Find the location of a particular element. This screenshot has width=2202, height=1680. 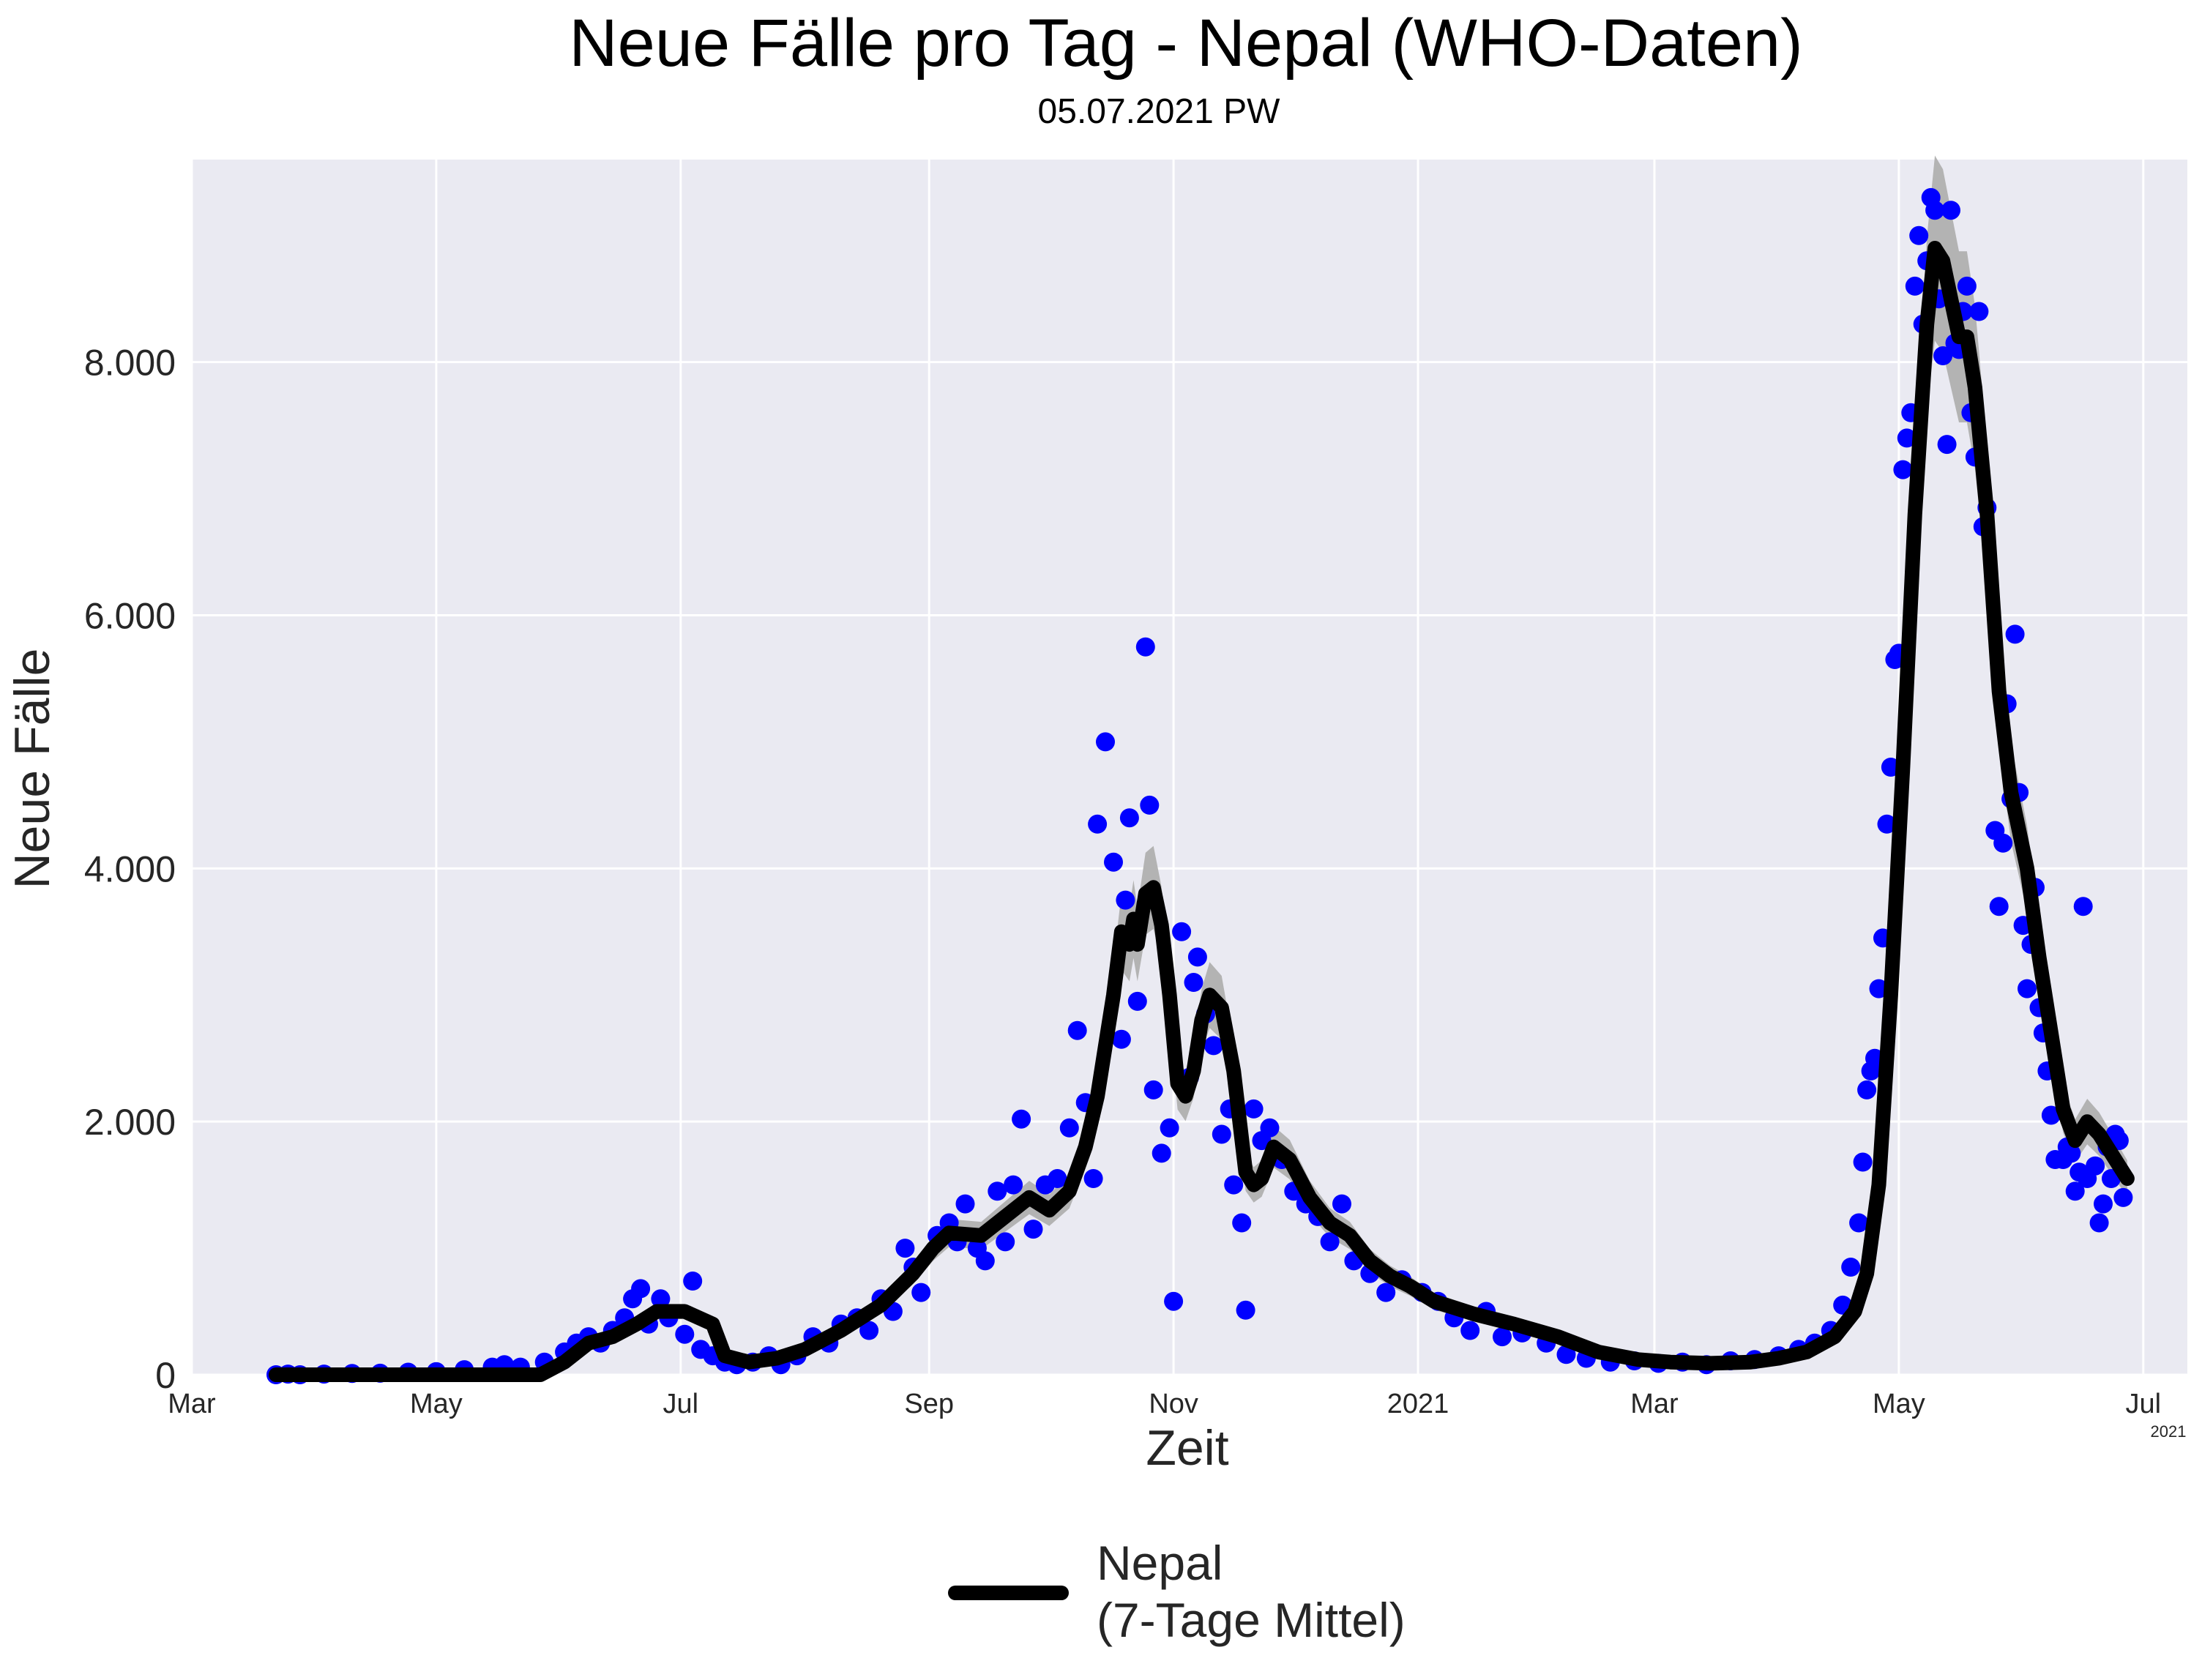

x-tick-label: 2021 is located at coordinates (1418, 1404).